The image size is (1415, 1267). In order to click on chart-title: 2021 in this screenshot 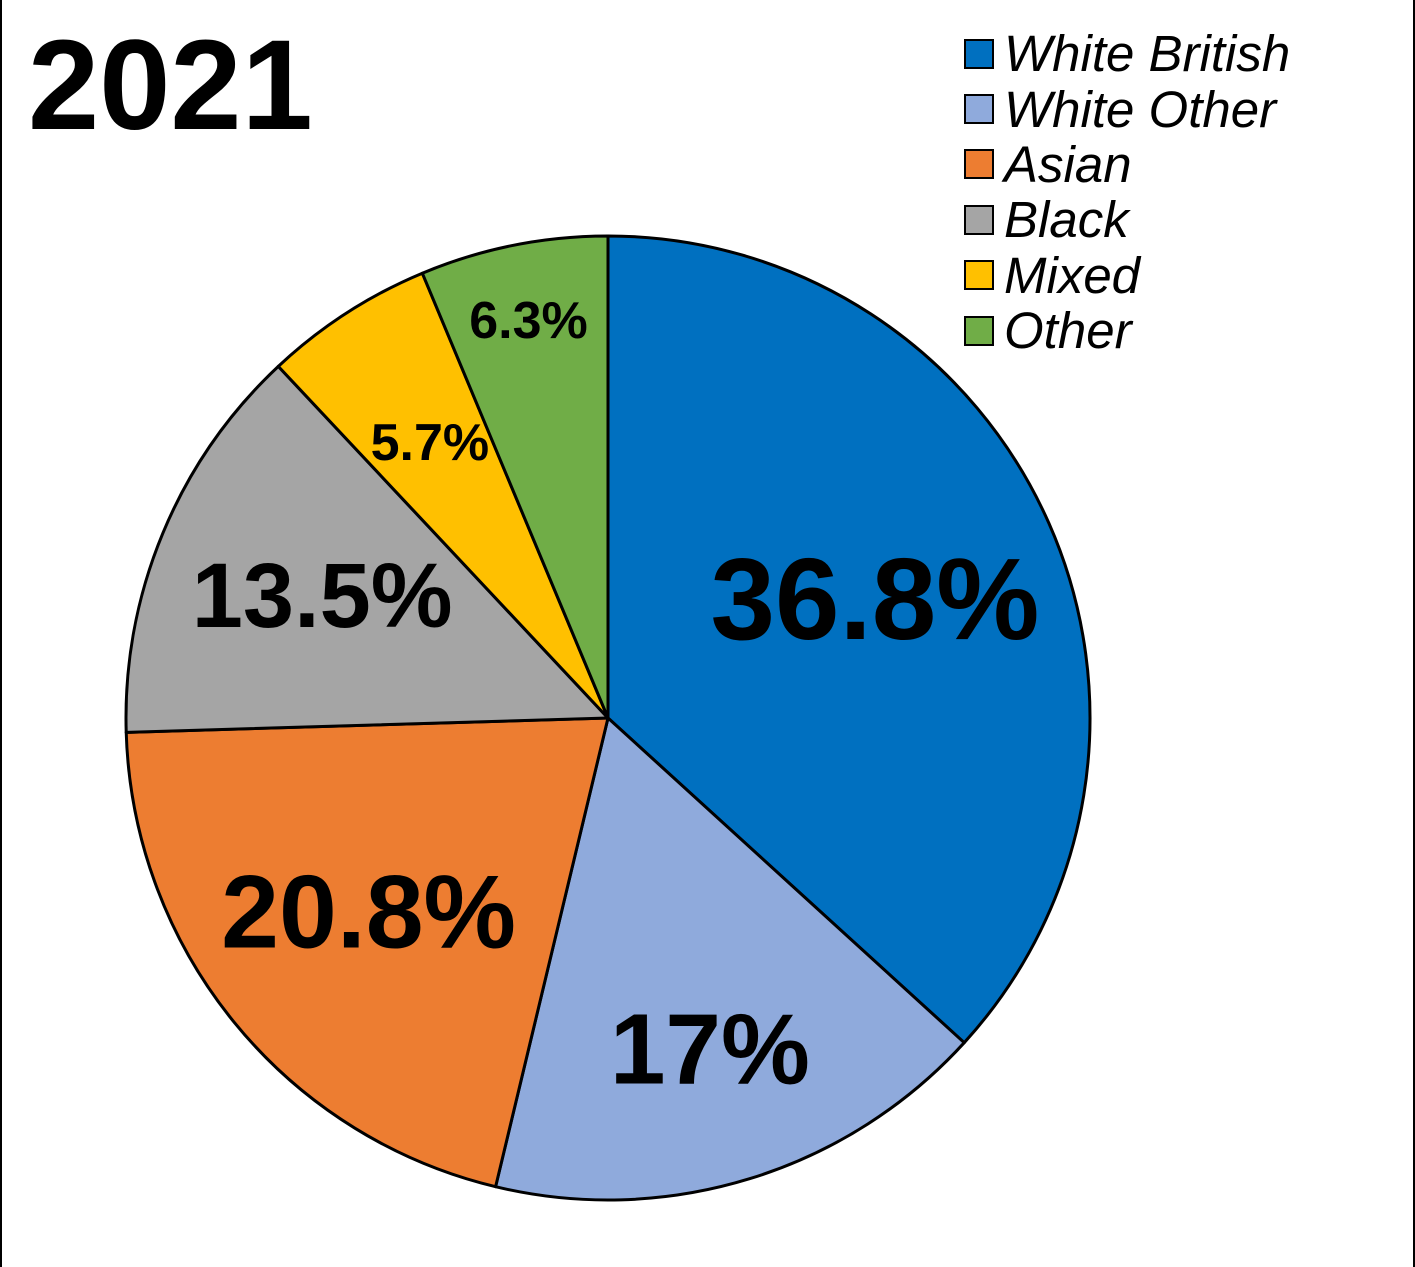, I will do `click(170, 85)`.